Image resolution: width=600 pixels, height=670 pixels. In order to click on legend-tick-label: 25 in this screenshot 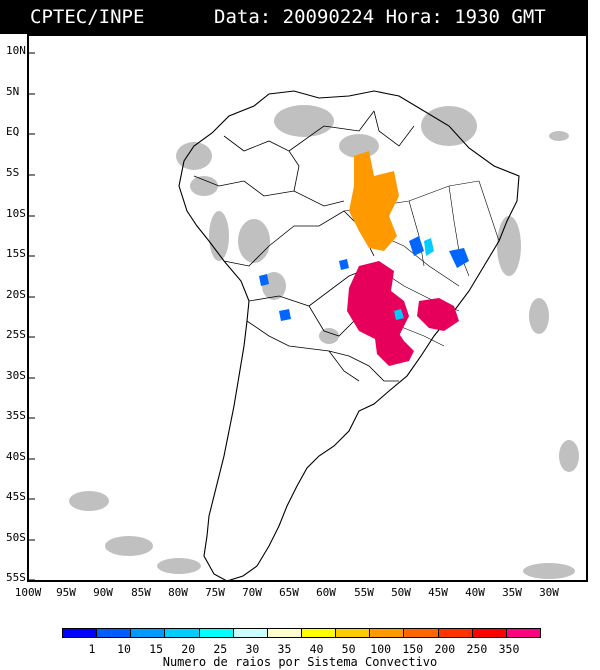, I will do `click(220, 649)`.